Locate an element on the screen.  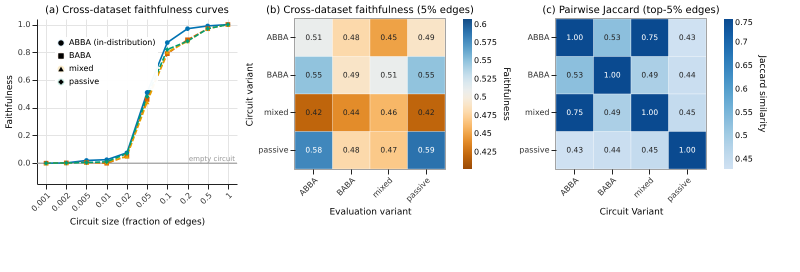
y-axis-title: Circuit variant is located at coordinates (250, 94).